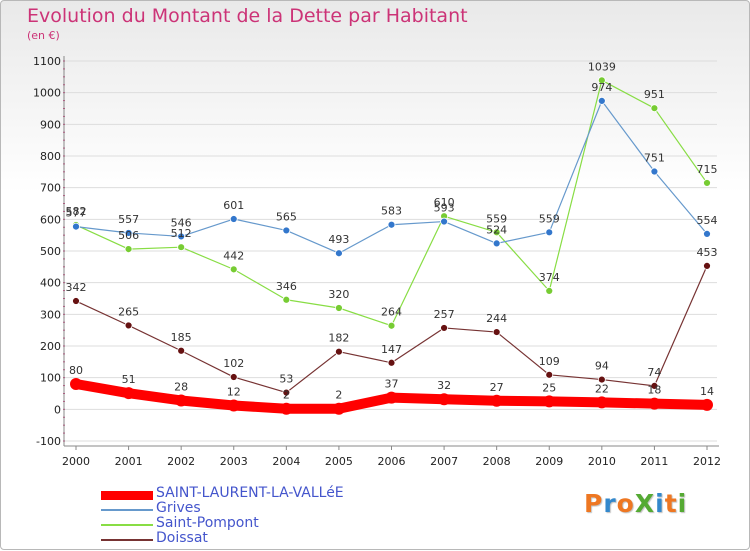  I want to click on y-tick-label: 900, so click(50, 124).